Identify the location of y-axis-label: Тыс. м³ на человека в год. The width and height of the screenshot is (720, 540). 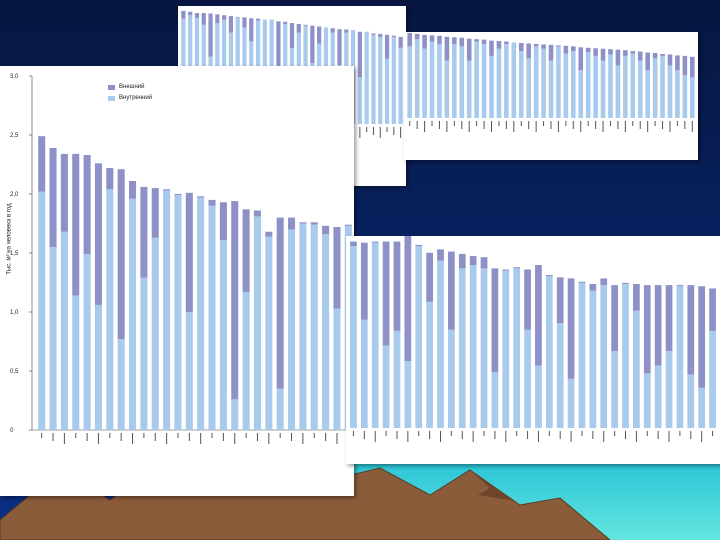
(9, 239).